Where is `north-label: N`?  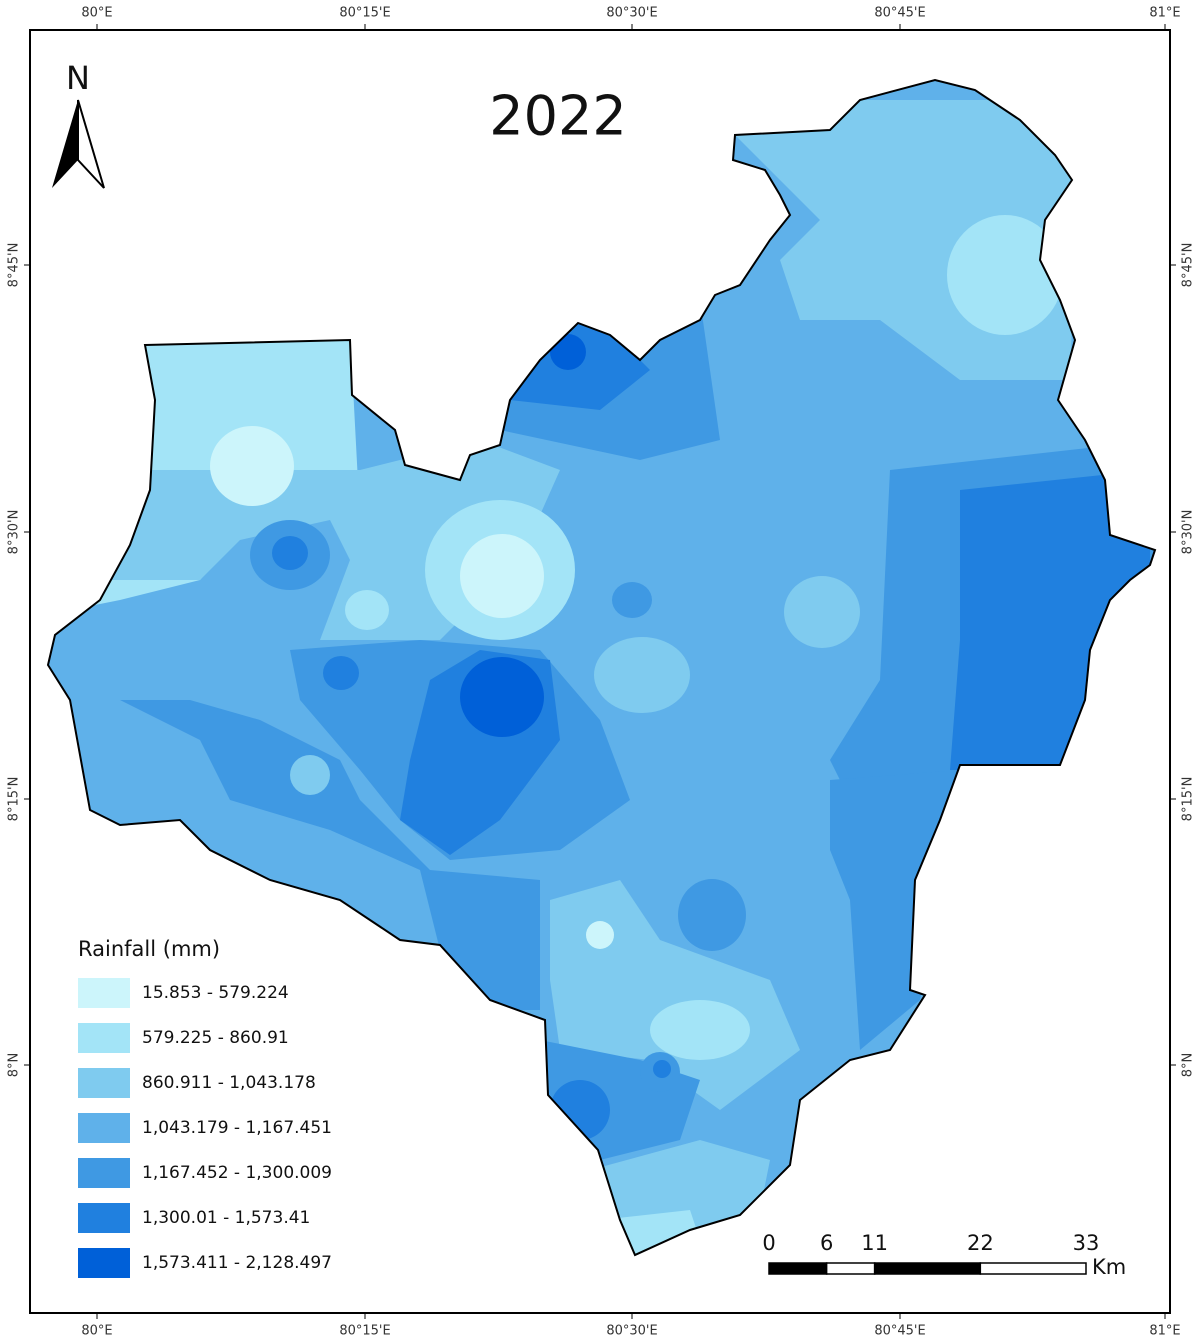 north-label: N is located at coordinates (78, 78).